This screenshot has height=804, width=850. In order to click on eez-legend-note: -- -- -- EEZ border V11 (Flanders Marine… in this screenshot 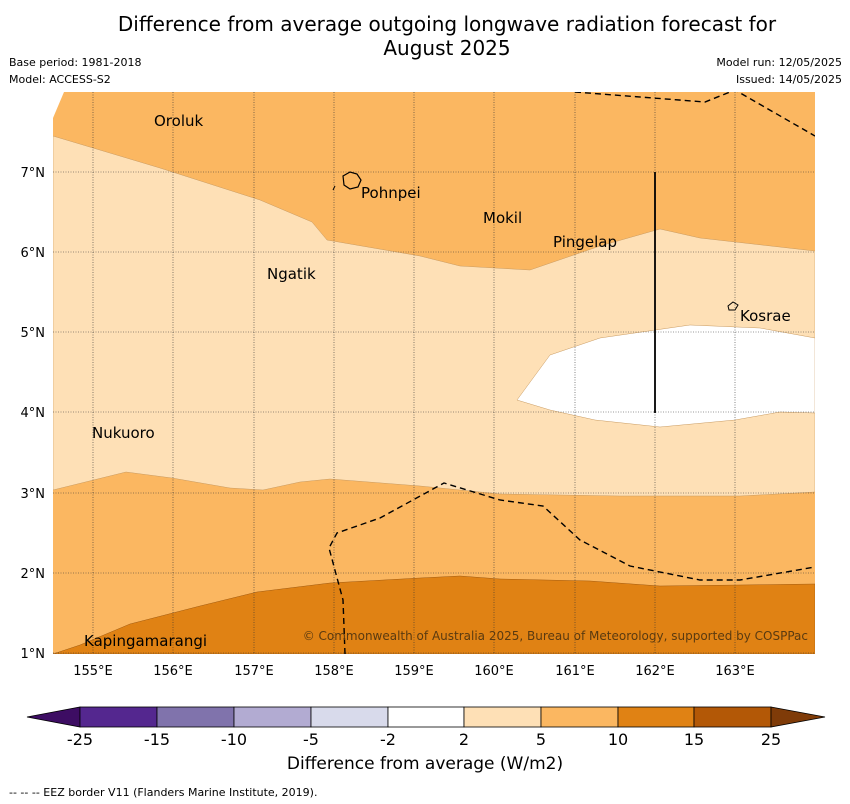, I will do `click(163, 792)`.